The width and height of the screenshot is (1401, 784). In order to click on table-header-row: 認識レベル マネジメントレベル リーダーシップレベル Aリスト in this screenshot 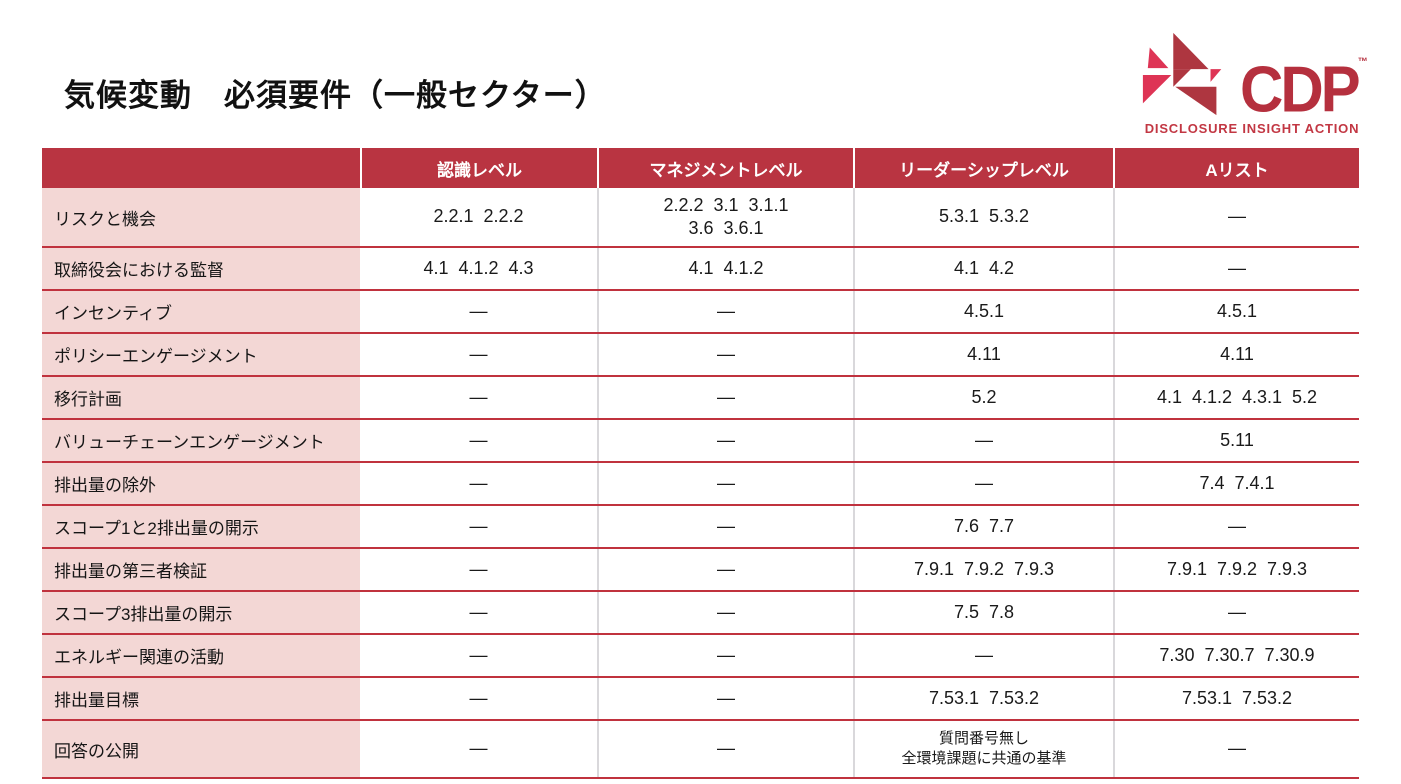, I will do `click(700, 168)`.